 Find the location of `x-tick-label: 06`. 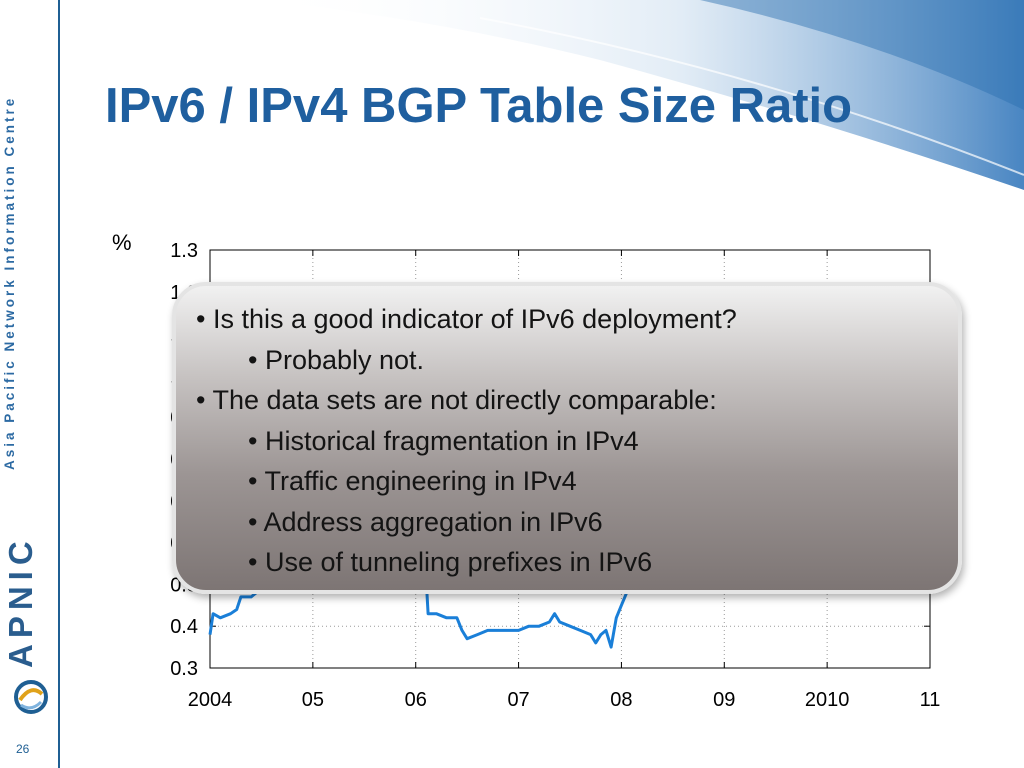

x-tick-label: 06 is located at coordinates (416, 700).